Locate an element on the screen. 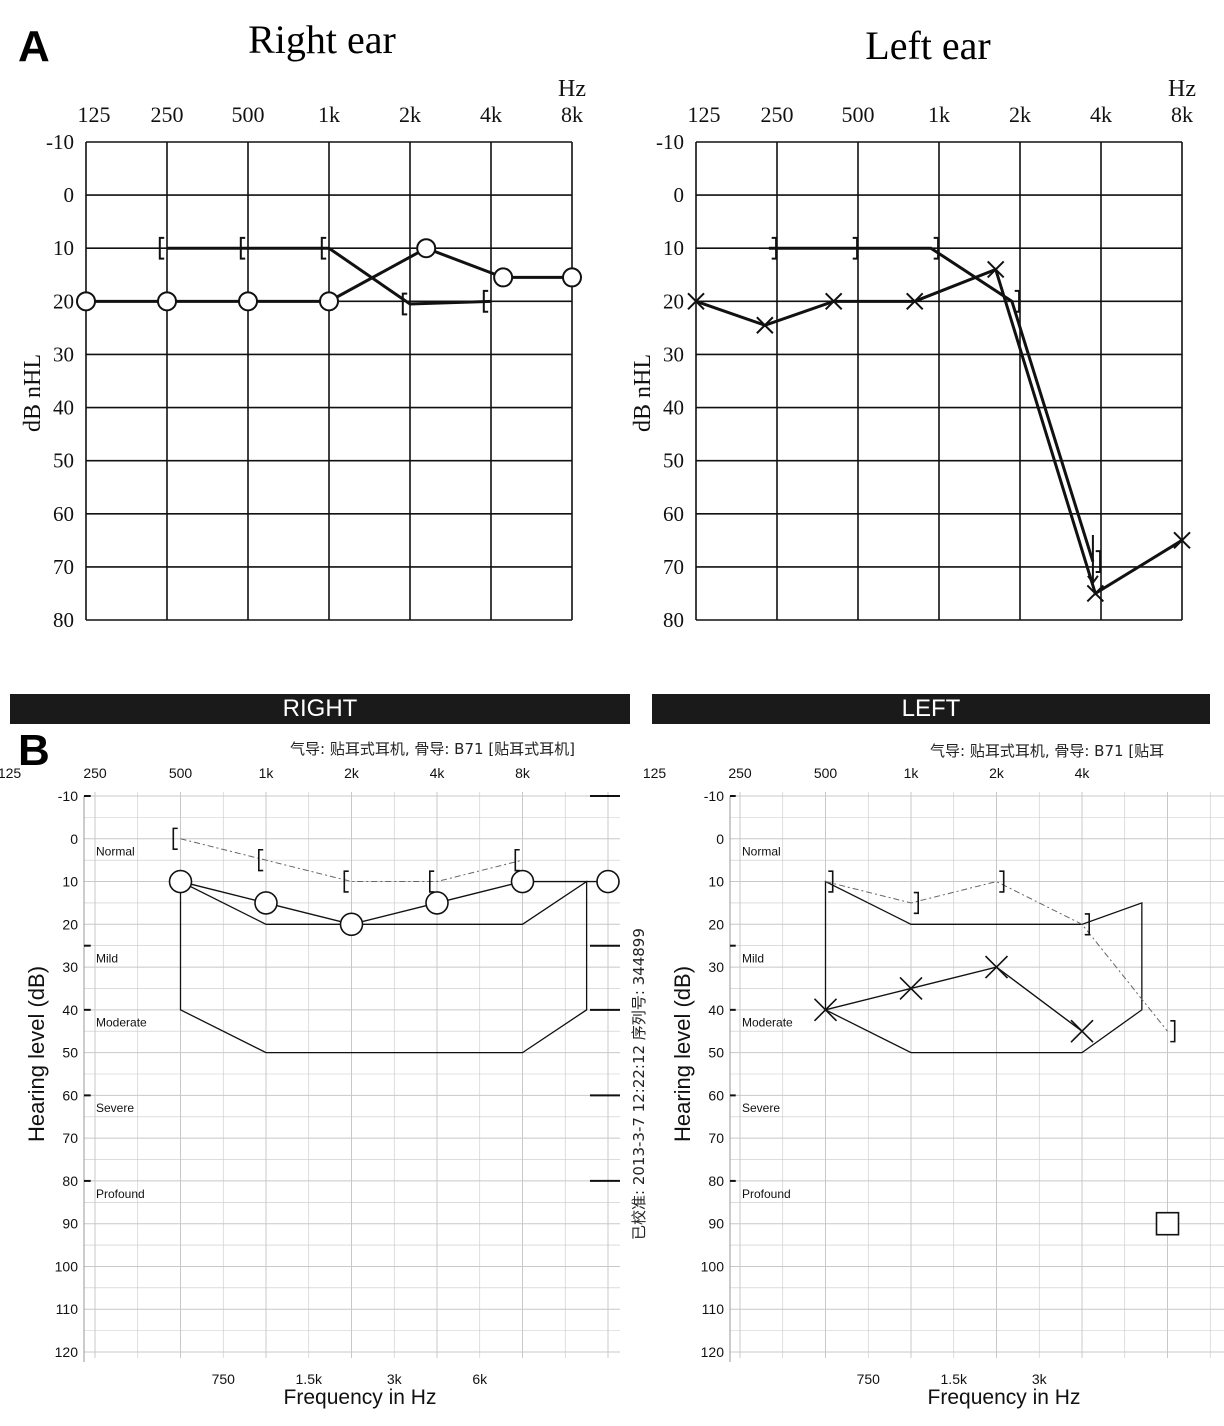  x-minor-label: 750 is located at coordinates (869, 1379).